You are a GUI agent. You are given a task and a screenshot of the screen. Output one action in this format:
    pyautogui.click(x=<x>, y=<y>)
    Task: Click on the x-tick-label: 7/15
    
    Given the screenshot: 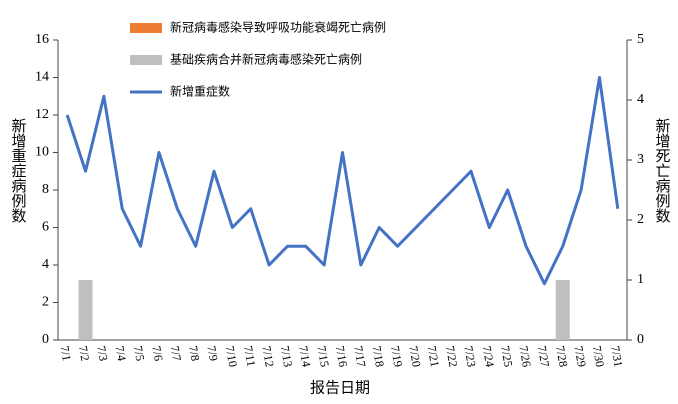 What is the action you would take?
    pyautogui.click(x=322, y=356)
    